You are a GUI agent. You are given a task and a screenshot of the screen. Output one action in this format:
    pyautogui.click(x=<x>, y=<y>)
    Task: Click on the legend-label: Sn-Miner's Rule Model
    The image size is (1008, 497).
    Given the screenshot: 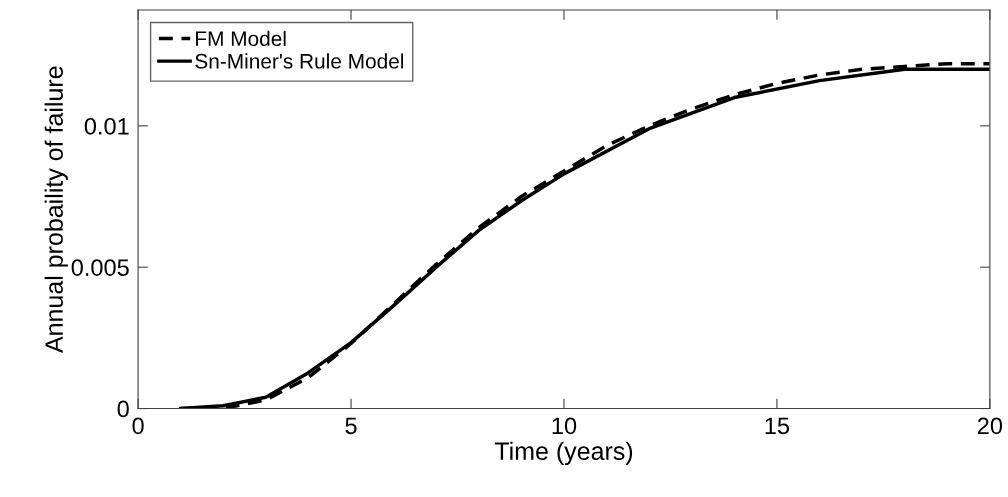 What is the action you would take?
    pyautogui.click(x=299, y=61)
    